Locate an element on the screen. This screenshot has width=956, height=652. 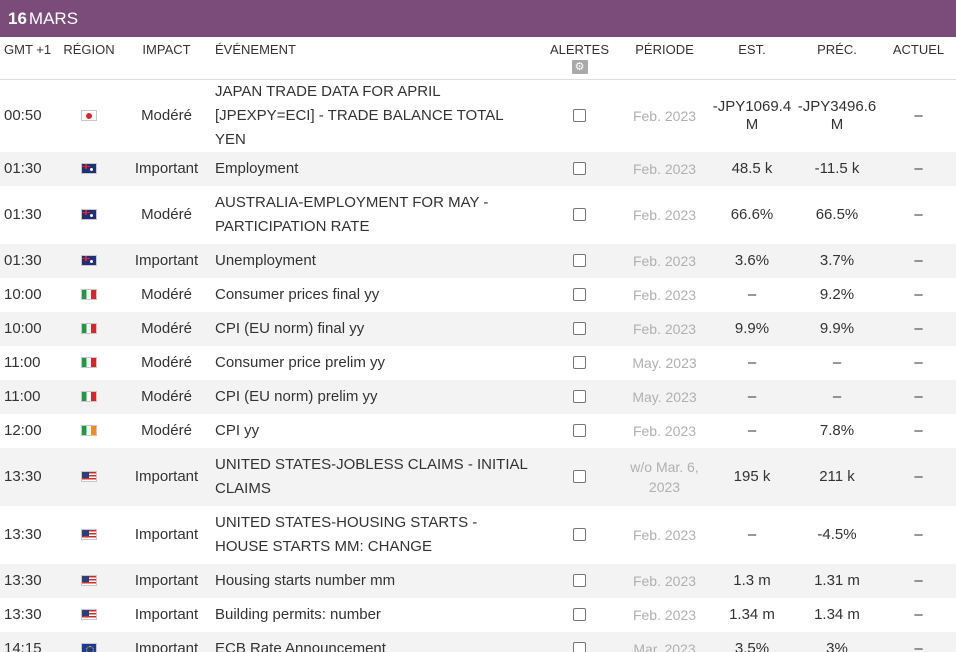
row-event: CPI (EU norm) prelim yy is located at coordinates (376, 396).